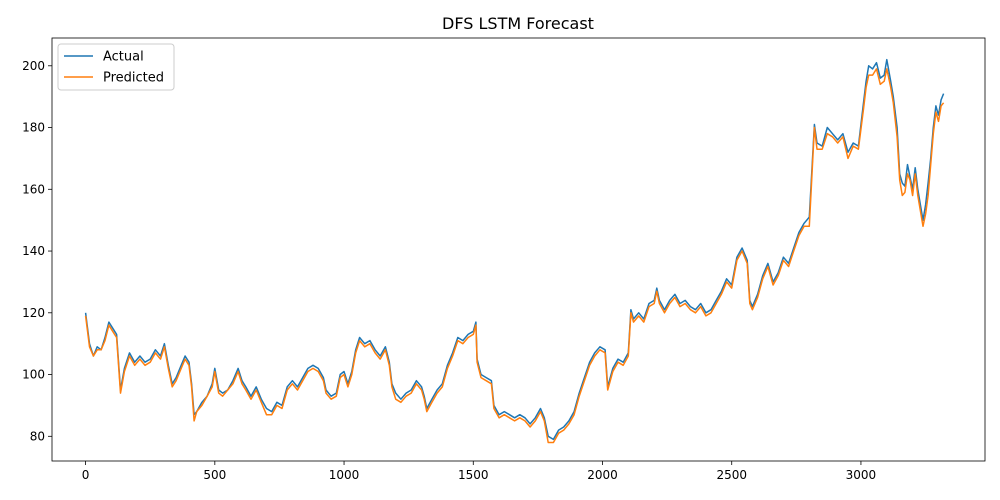 Image resolution: width=1000 pixels, height=500 pixels. I want to click on y-tick-label: 80, so click(37, 436).